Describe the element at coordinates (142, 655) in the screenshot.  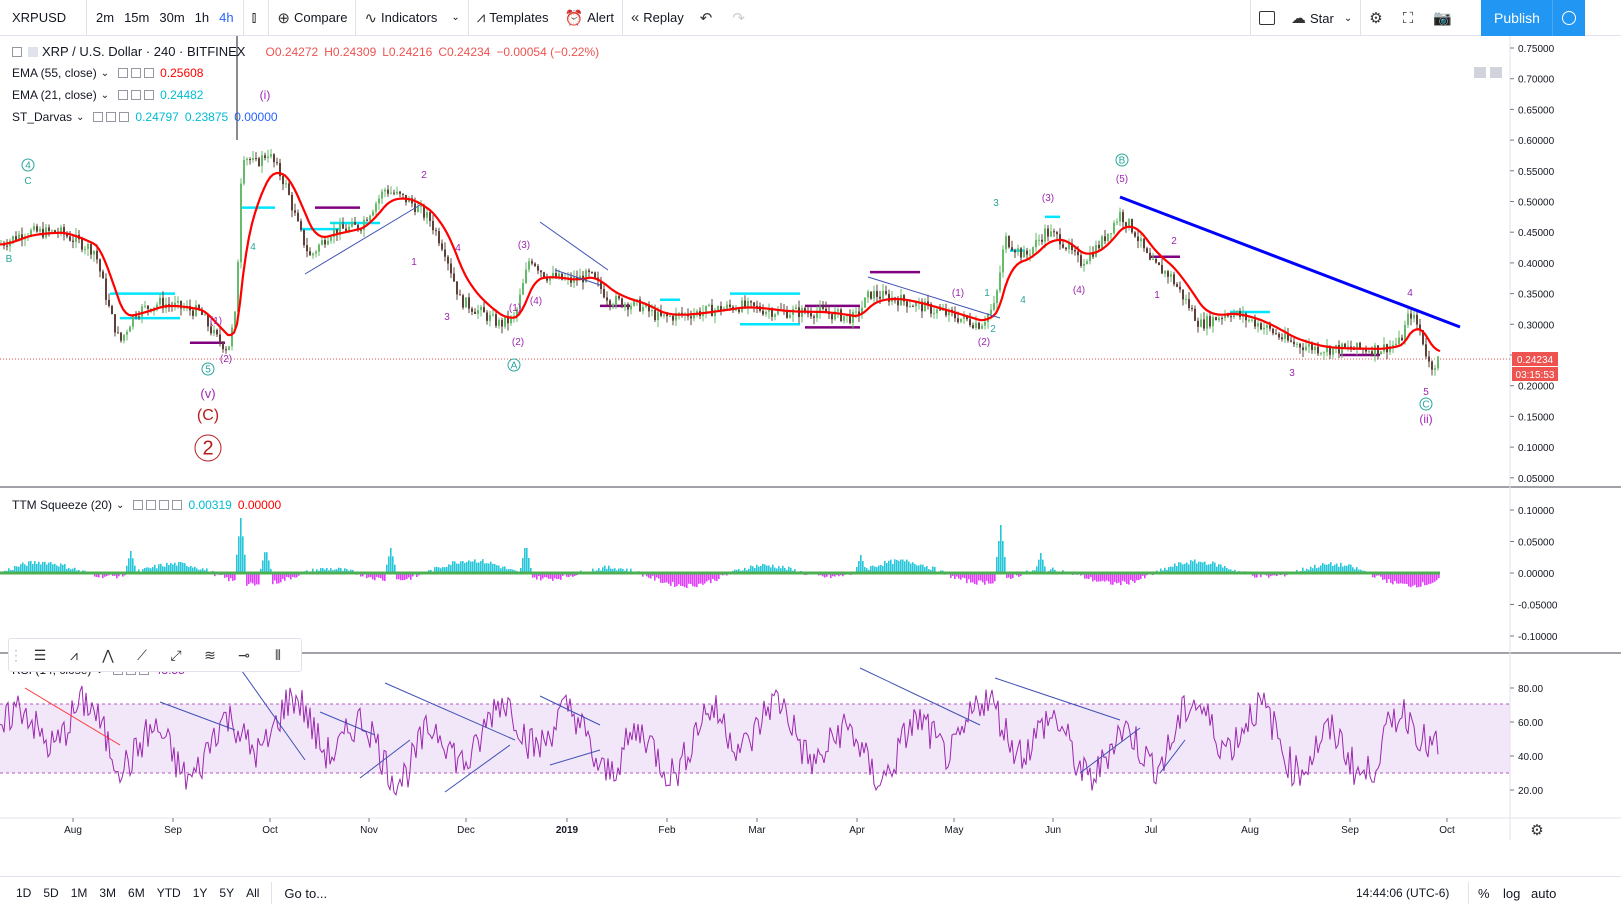
I see `trend-line-icon: ⟋` at that location.